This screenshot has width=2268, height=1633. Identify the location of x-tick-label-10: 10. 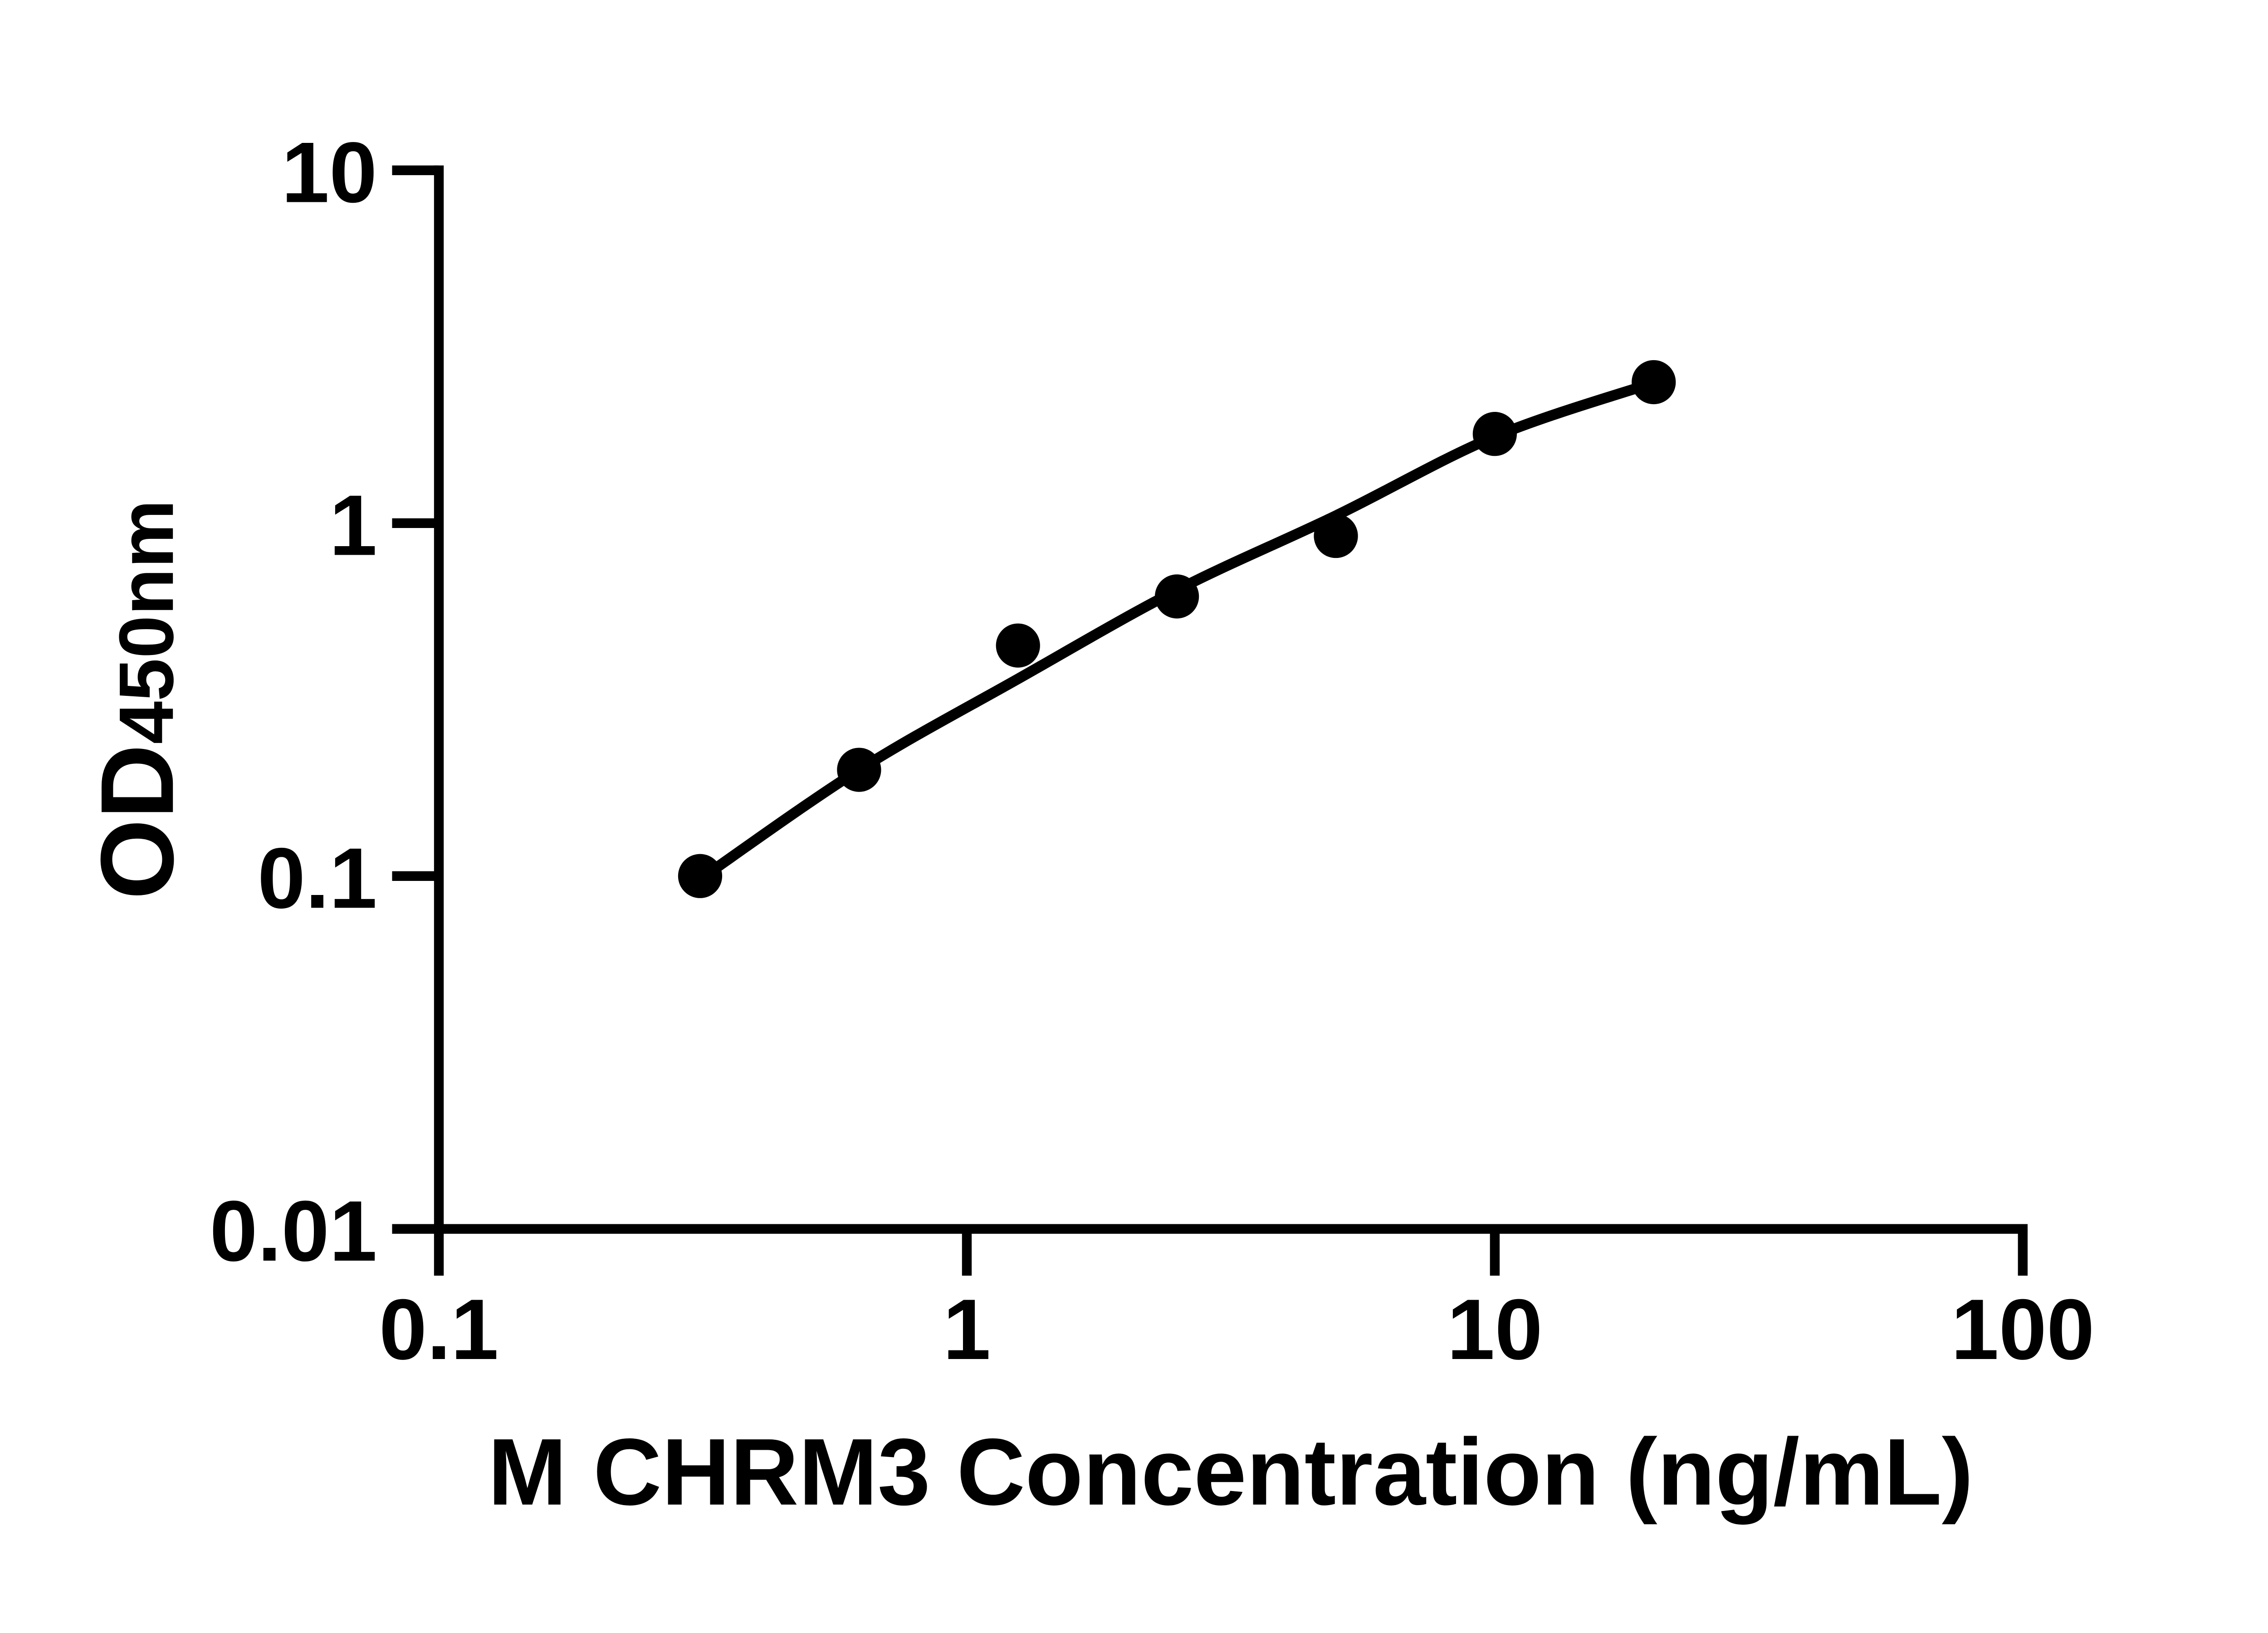
(1495, 1329).